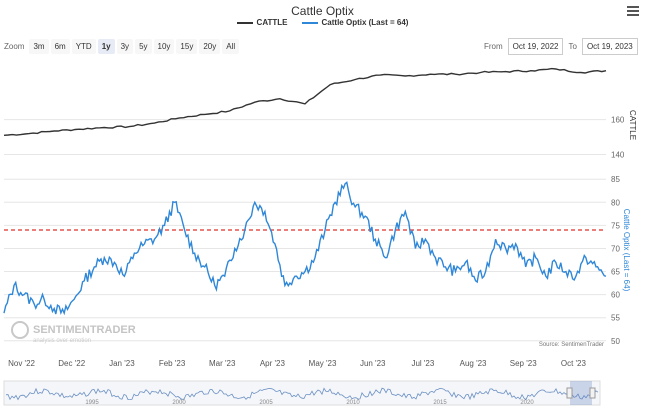 This screenshot has height=410, width=645. What do you see at coordinates (125, 46) in the screenshot?
I see `zoom-button-3y: 3y` at bounding box center [125, 46].